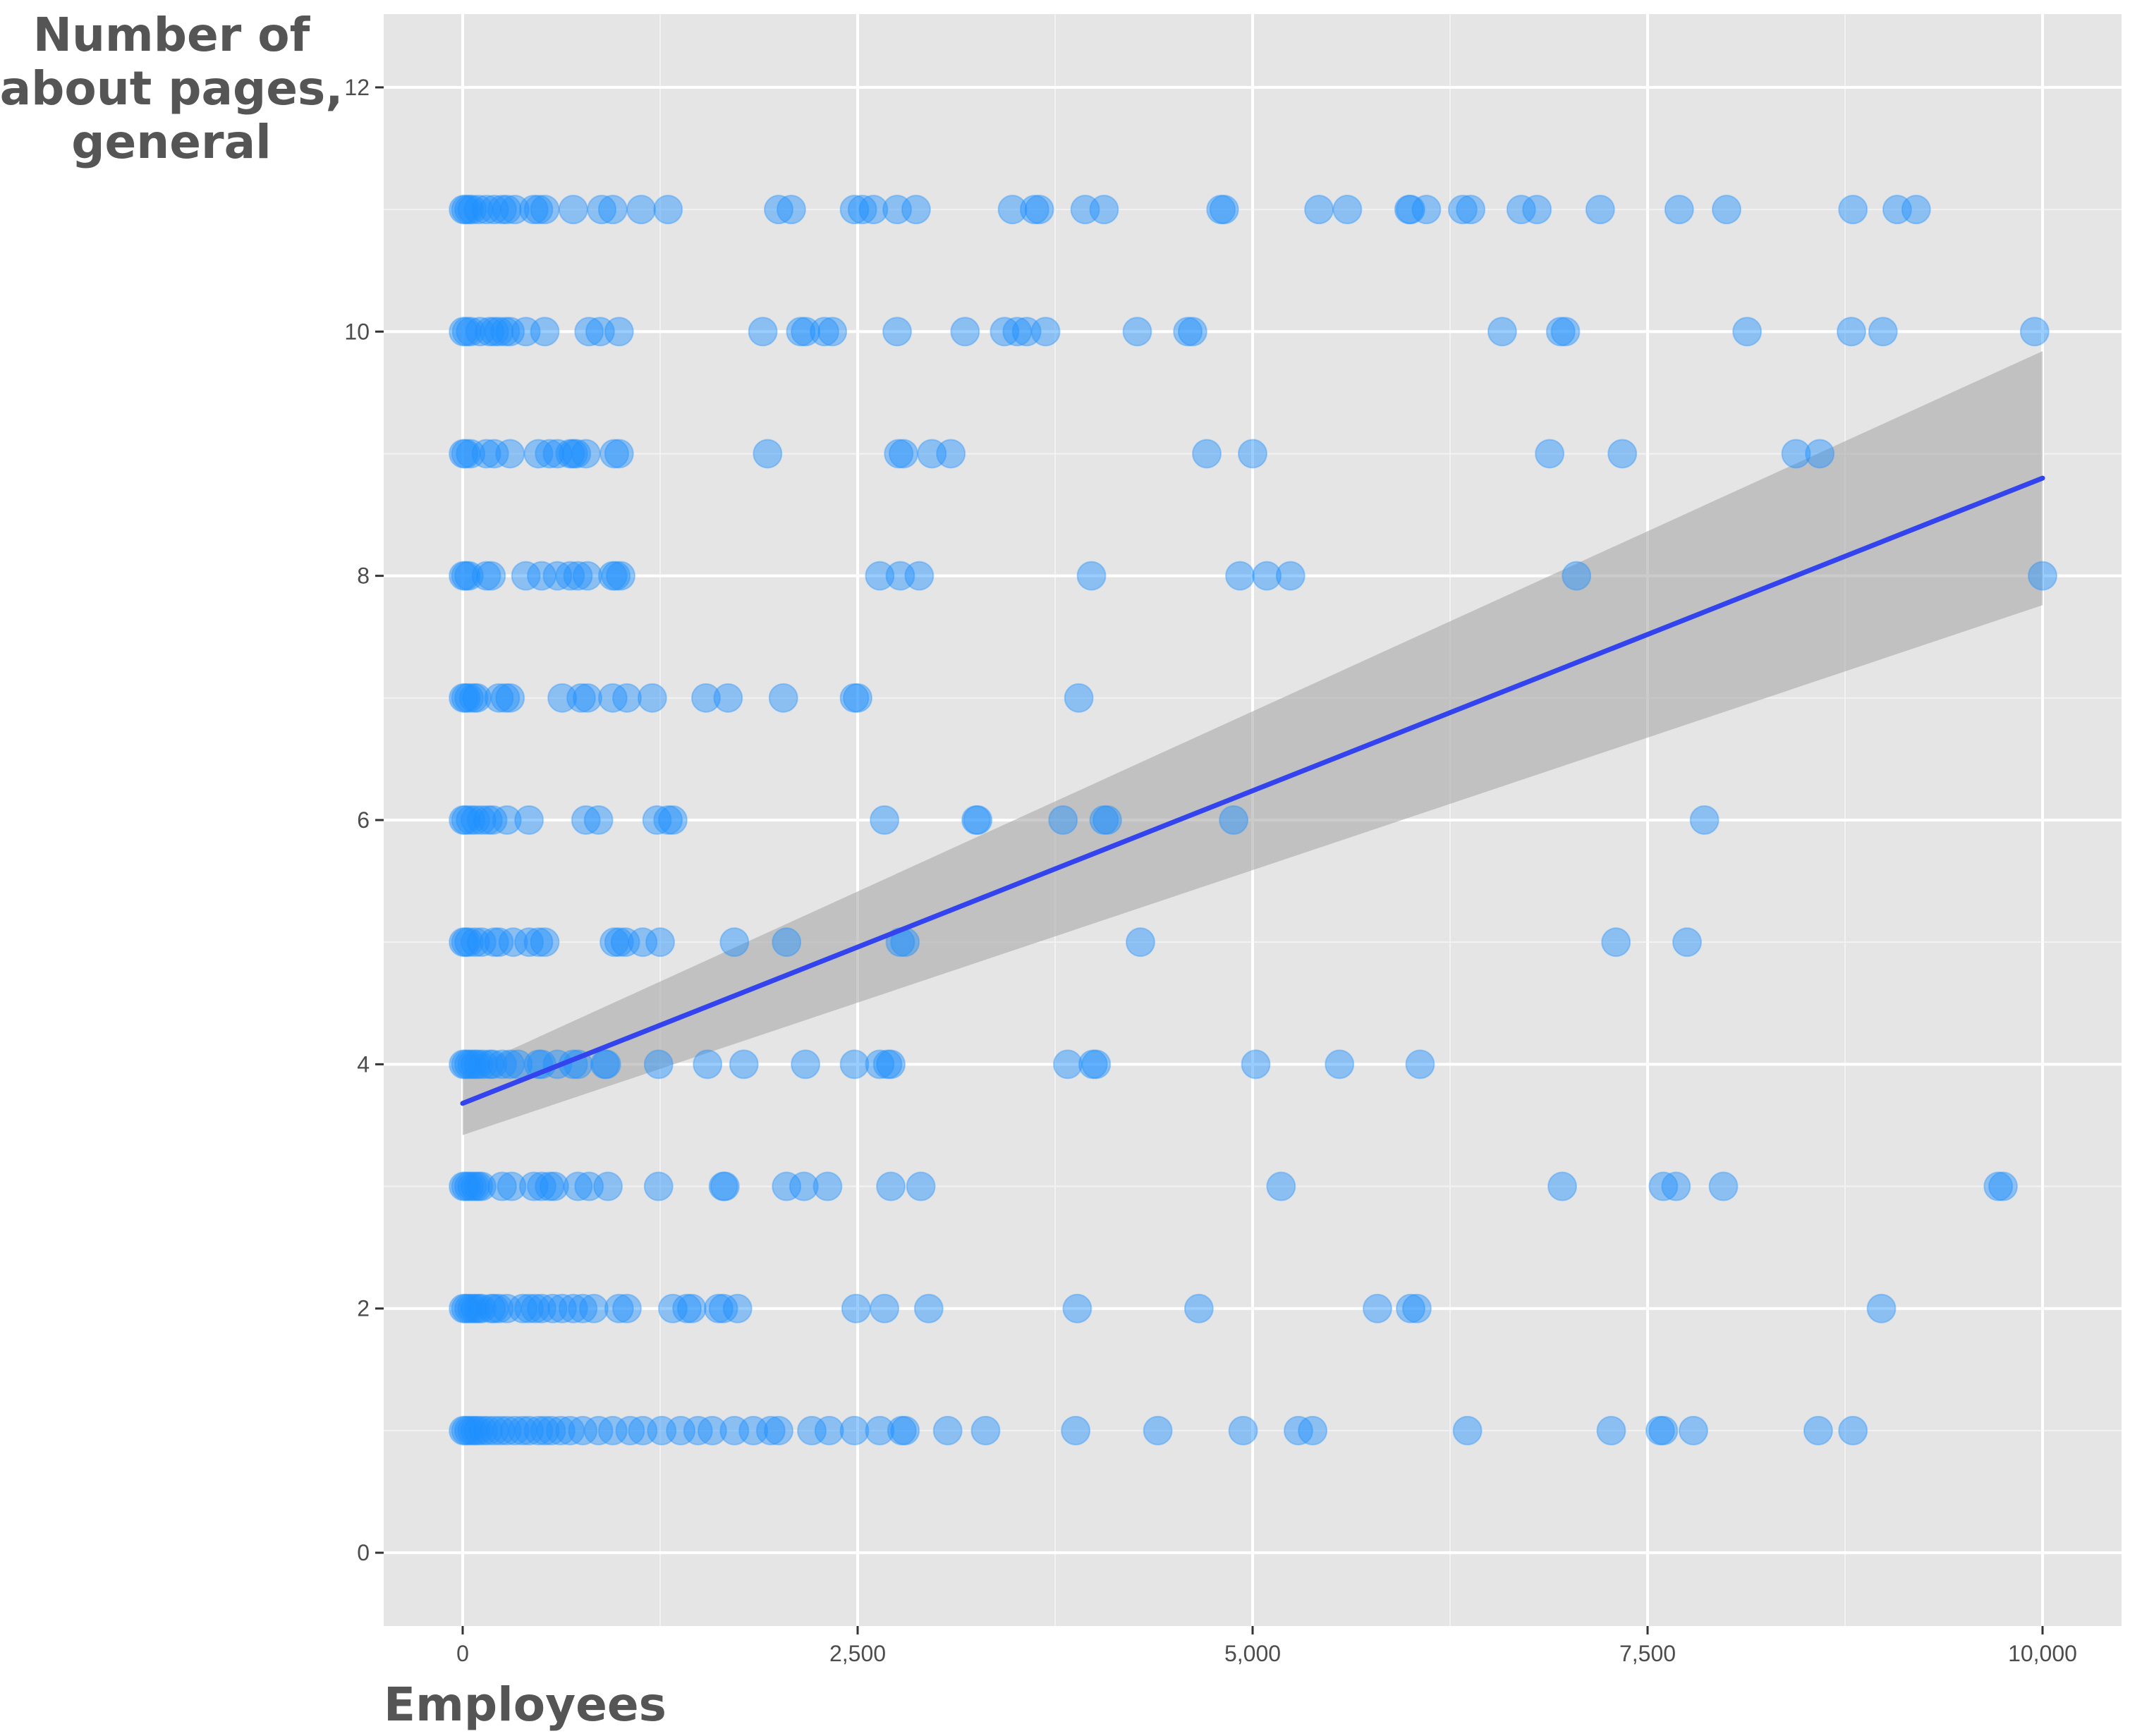  Describe the element at coordinates (1648, 1654) in the screenshot. I see `x-tick-label: 7,500` at that location.